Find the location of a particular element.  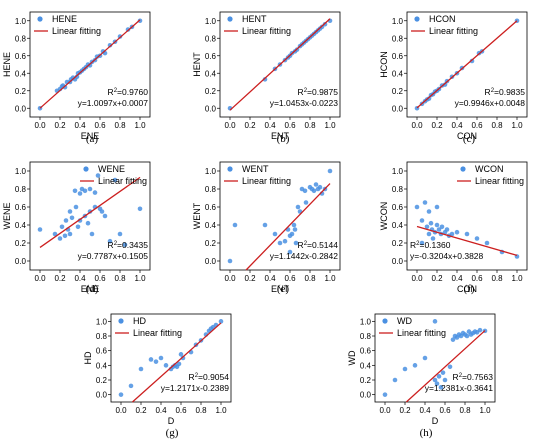

panel-label: (e) is located at coordinates (283, 289).